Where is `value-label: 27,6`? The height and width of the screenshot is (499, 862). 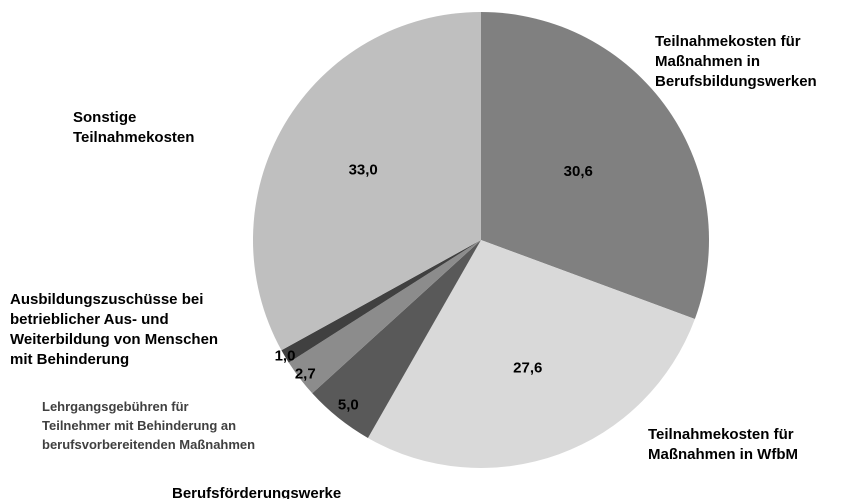 value-label: 27,6 is located at coordinates (527, 368).